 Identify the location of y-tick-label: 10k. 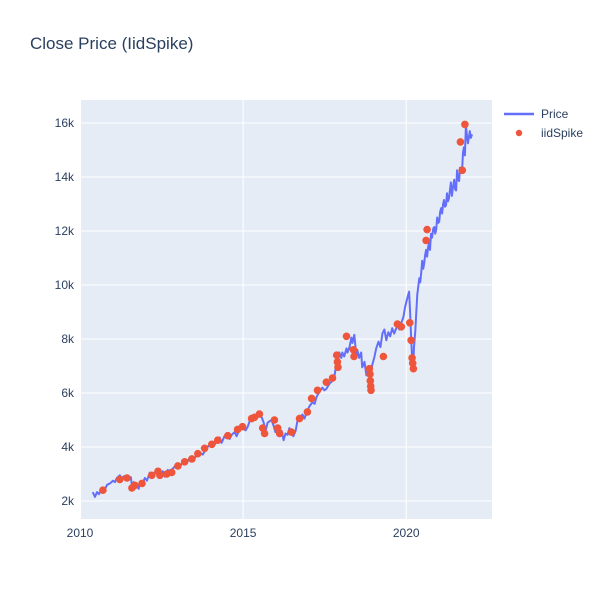
(65, 285).